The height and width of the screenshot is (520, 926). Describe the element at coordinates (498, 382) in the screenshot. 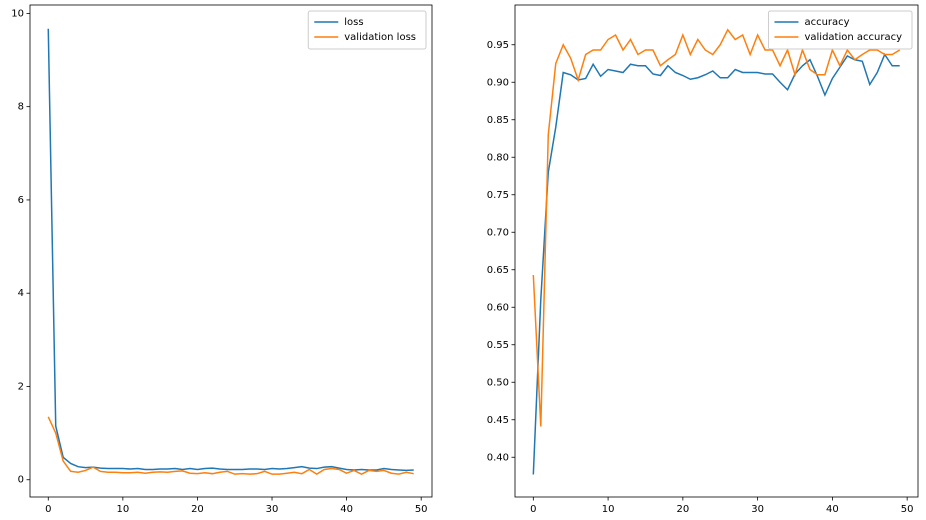

I see `y-tick-label: 0.50` at that location.